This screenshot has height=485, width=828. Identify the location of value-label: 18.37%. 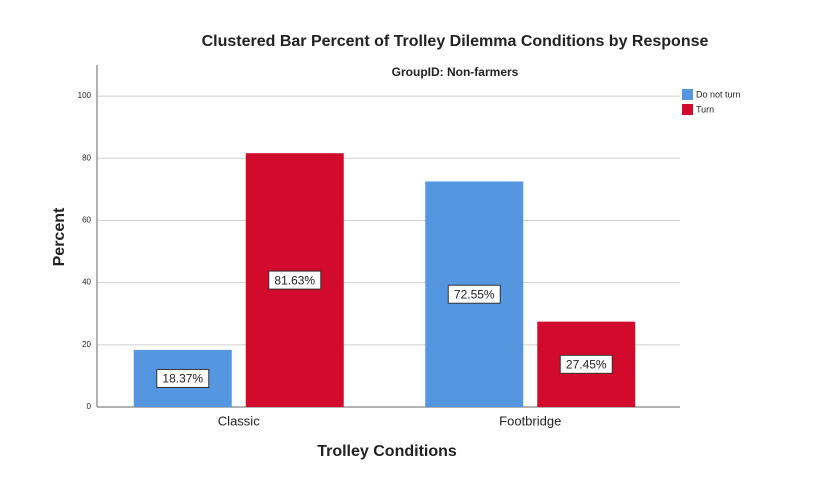
(182, 379).